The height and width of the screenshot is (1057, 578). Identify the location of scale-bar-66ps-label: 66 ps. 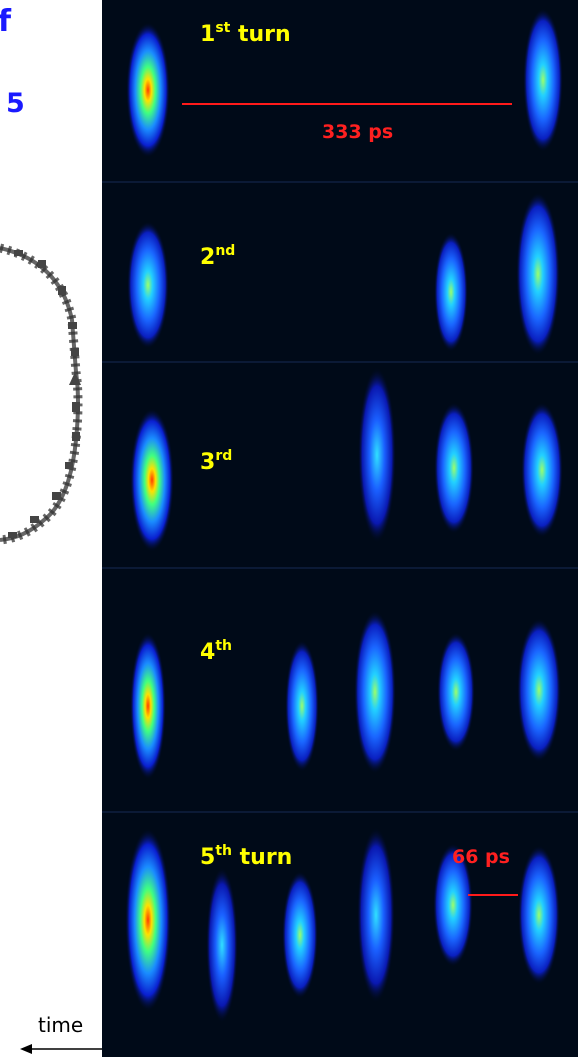
(481, 857).